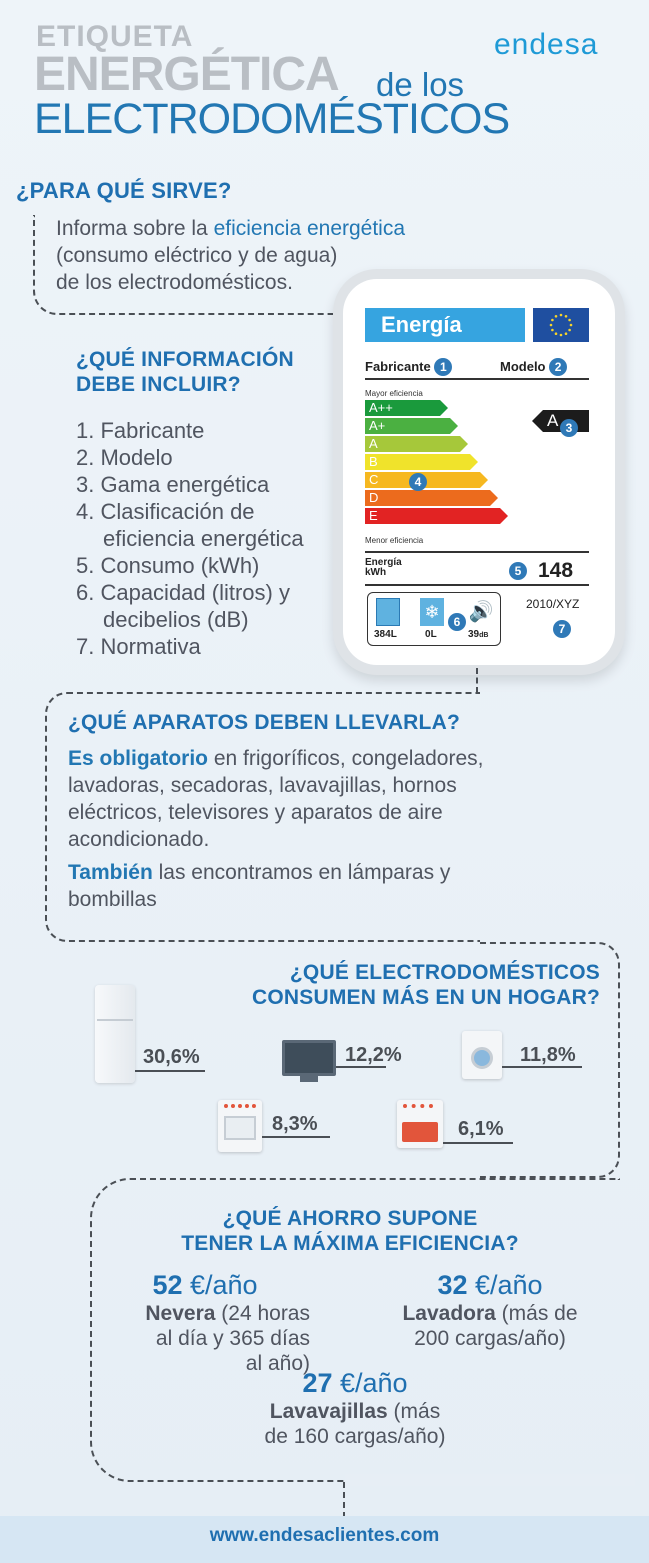 The width and height of the screenshot is (649, 1563). I want to click on list-item: 4. Clasificación de, so click(165, 511).